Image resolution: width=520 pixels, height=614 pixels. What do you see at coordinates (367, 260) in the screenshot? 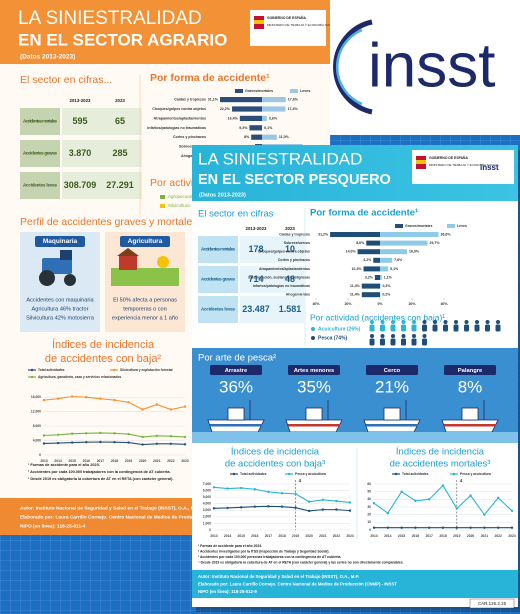
I see `value-label: 4,2%` at bounding box center [367, 260].